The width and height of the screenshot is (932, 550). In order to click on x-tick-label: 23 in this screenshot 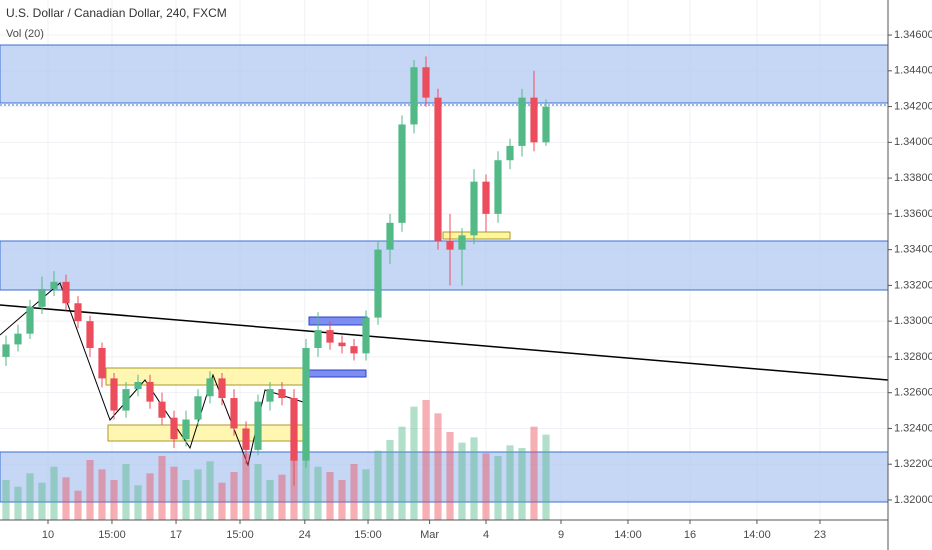, I will do `click(820, 535)`.